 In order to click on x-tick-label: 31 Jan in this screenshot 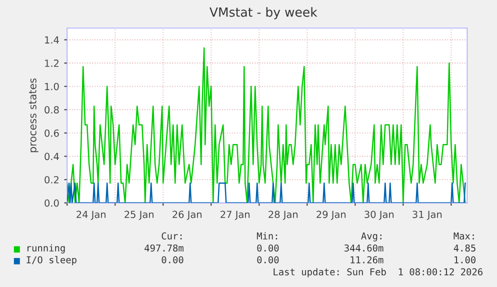, I will do `click(427, 215)`.